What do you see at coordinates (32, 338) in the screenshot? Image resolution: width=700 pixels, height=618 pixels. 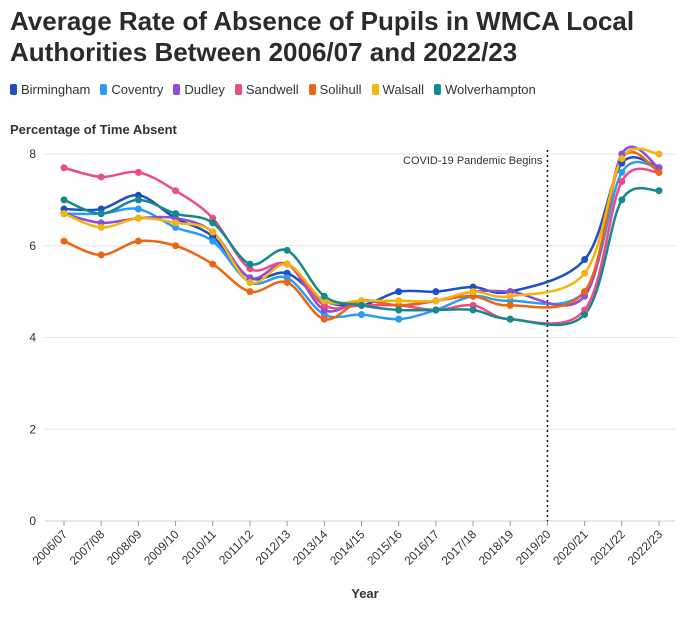 I see `y-tick-label: 4` at bounding box center [32, 338].